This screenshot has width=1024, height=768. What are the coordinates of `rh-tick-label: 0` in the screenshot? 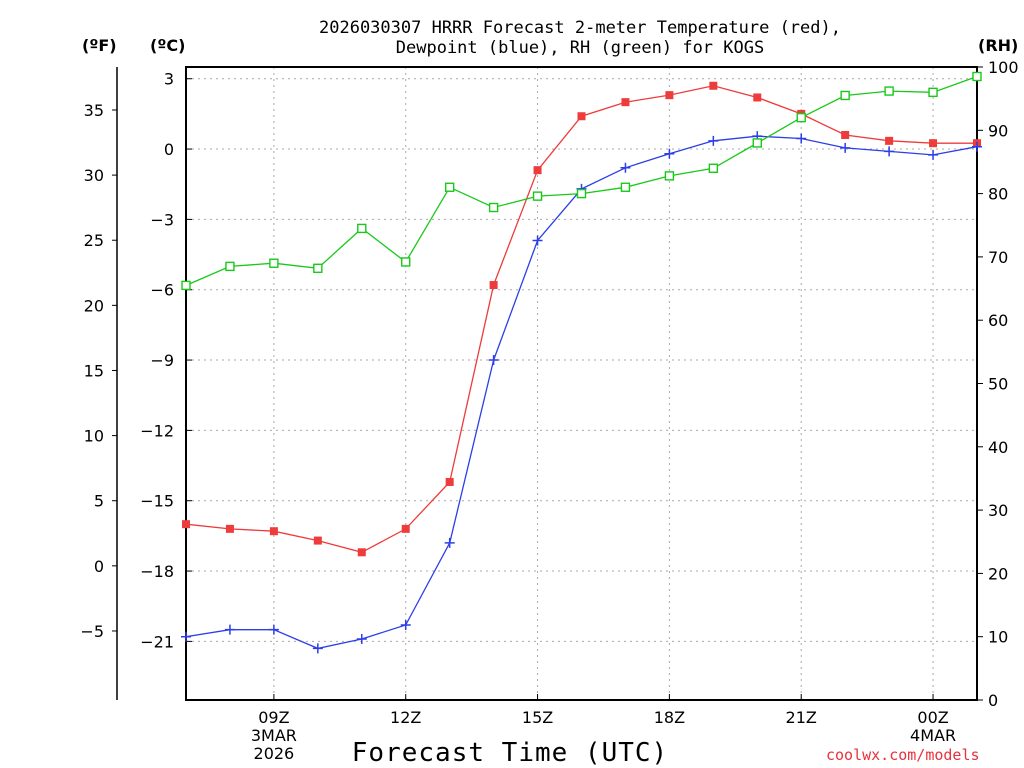 It's located at (993, 700).